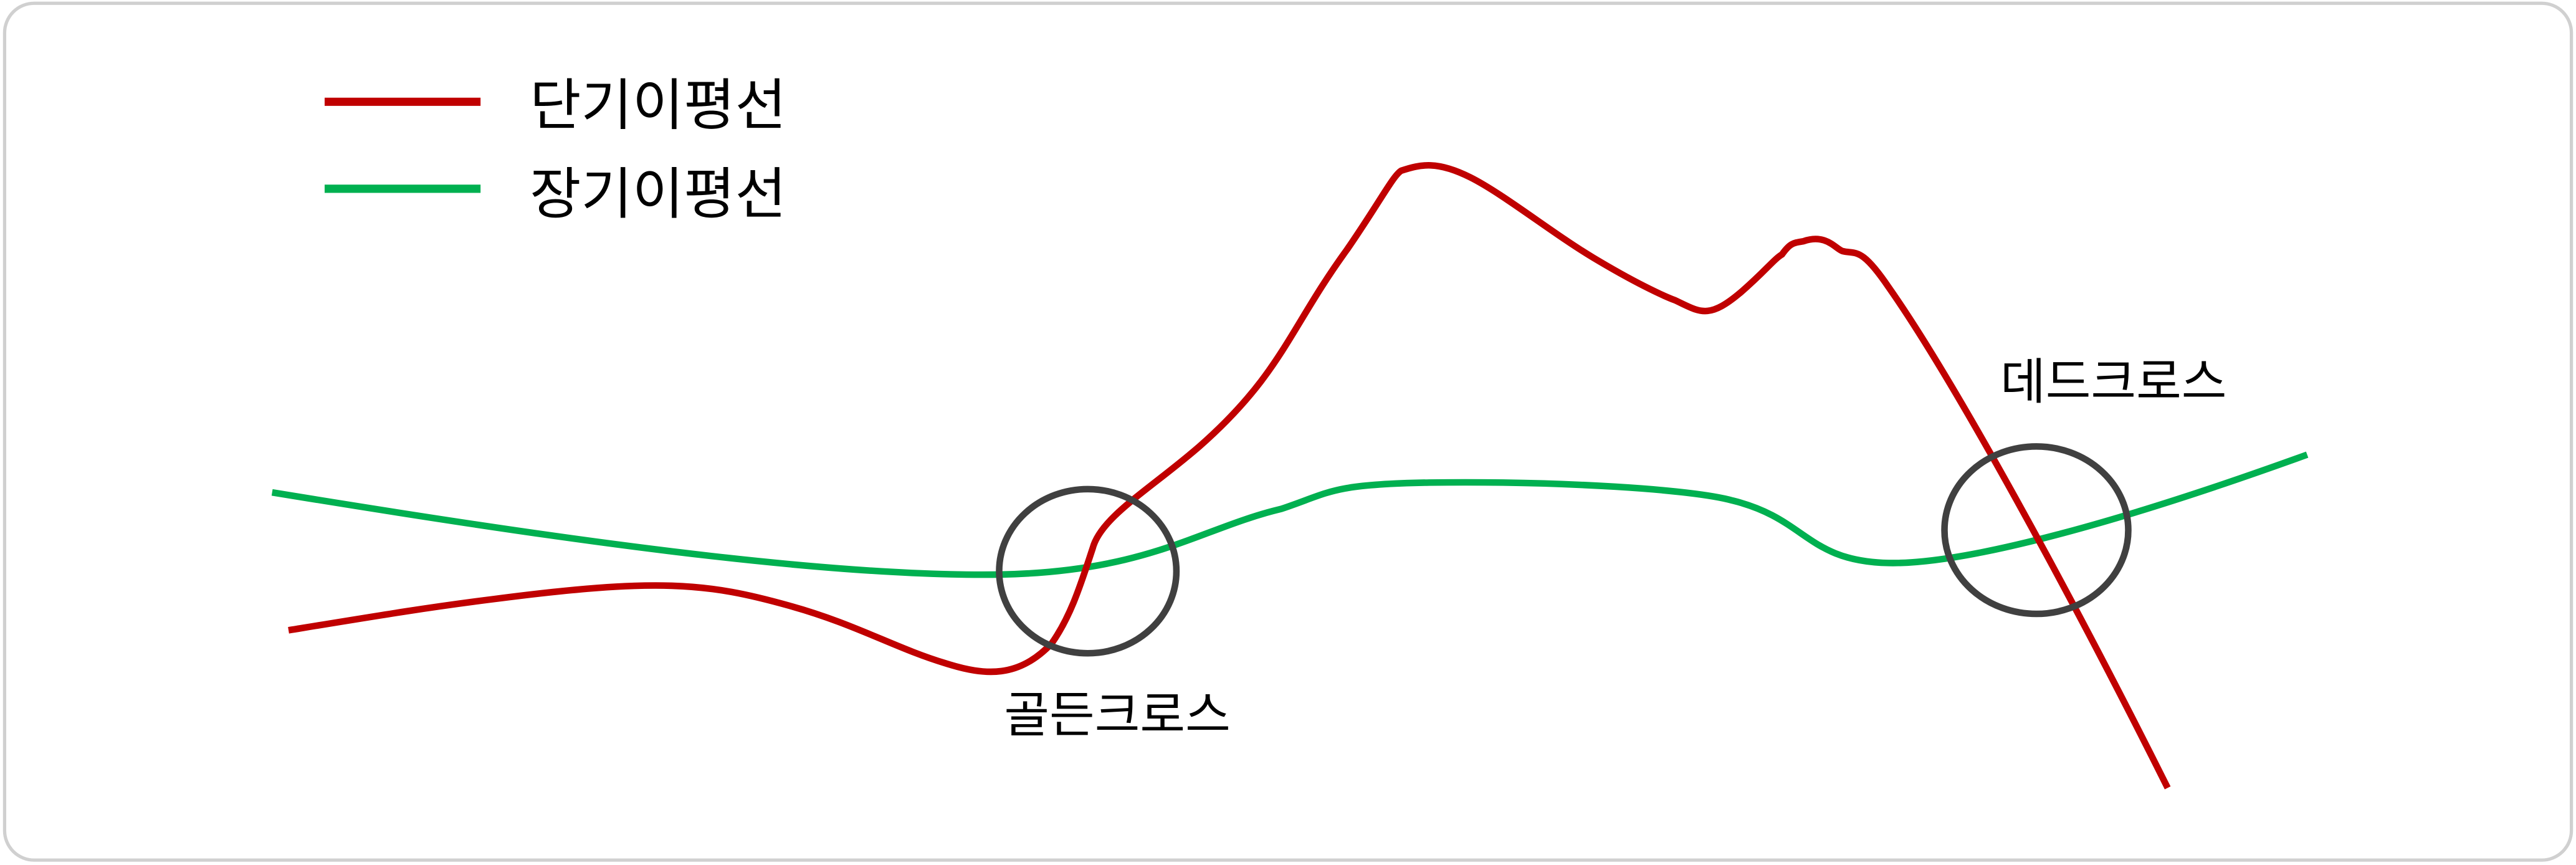 The width and height of the screenshot is (2576, 865). Describe the element at coordinates (2113, 382) in the screenshot. I see `dead-cross-label: 데드크로스` at that location.